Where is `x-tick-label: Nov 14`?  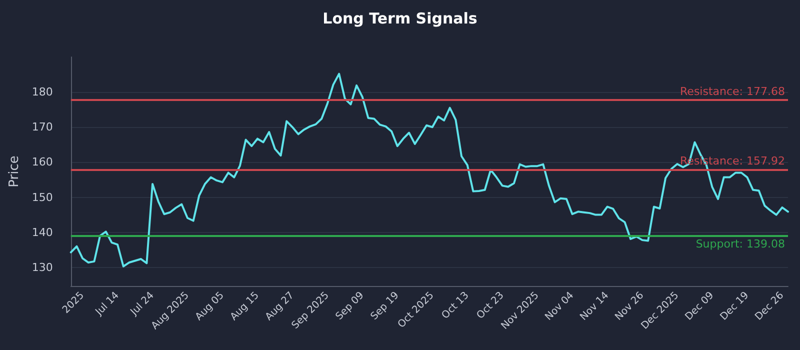 x-tick-label: Nov 14 is located at coordinates (595, 306).